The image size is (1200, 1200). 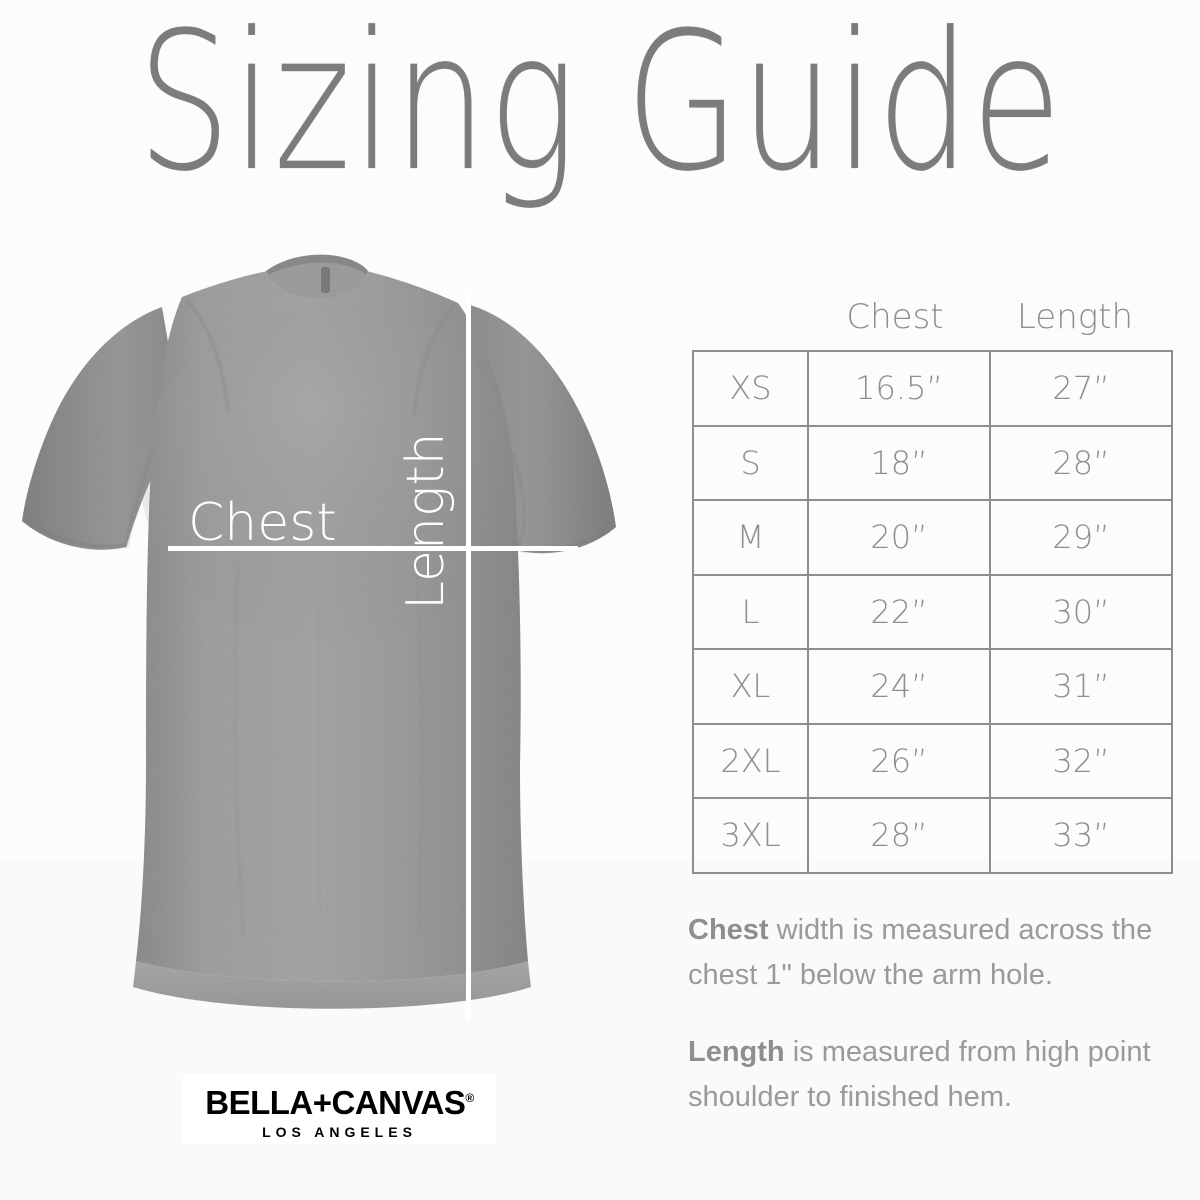 What do you see at coordinates (1081, 611) in the screenshot?
I see `cell-length: 30”` at bounding box center [1081, 611].